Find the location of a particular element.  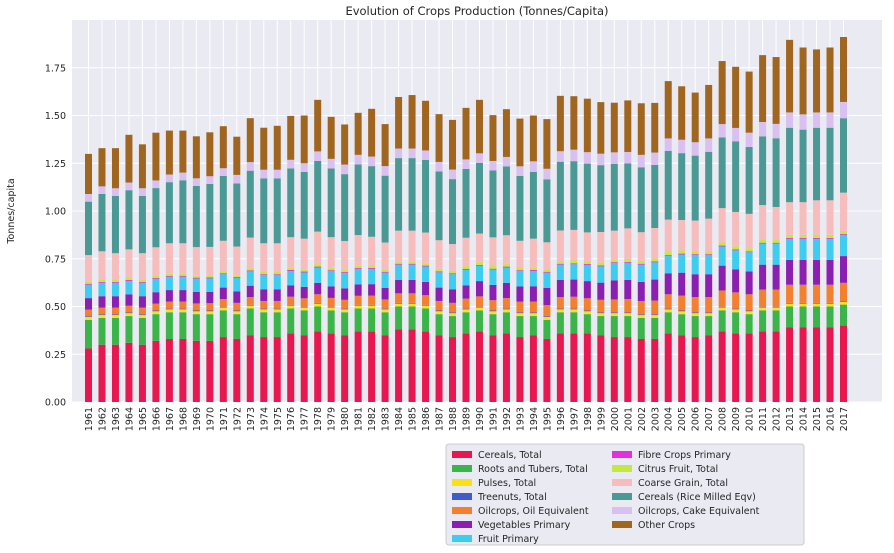

legend-label: Cereals (Rice Milled Eqv) is located at coordinates (697, 497).